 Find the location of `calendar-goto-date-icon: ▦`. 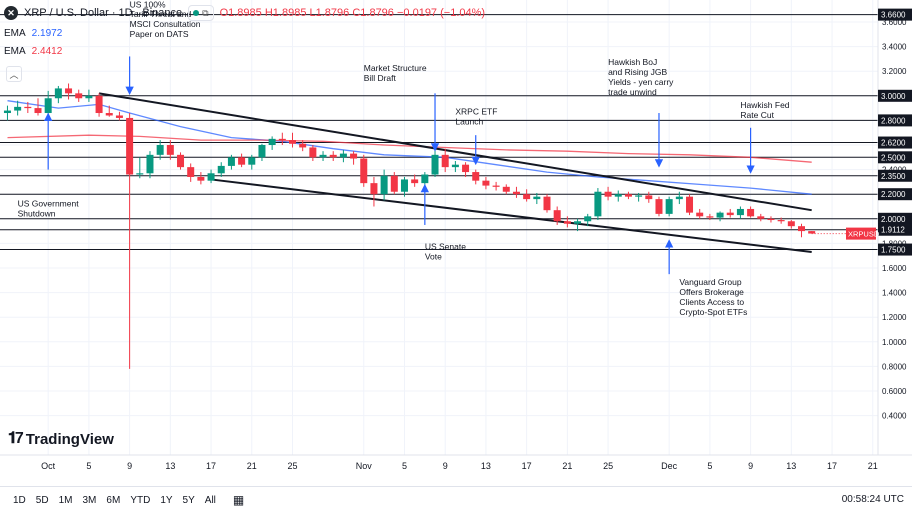

calendar-goto-date-icon: ▦ is located at coordinates (238, 500).